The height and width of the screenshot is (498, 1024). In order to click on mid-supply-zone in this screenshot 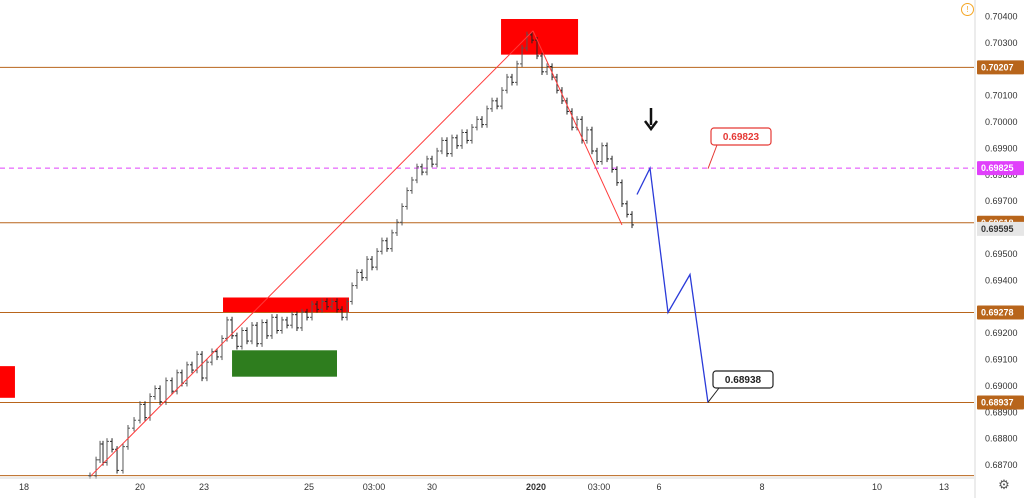, I will do `click(286, 305)`.